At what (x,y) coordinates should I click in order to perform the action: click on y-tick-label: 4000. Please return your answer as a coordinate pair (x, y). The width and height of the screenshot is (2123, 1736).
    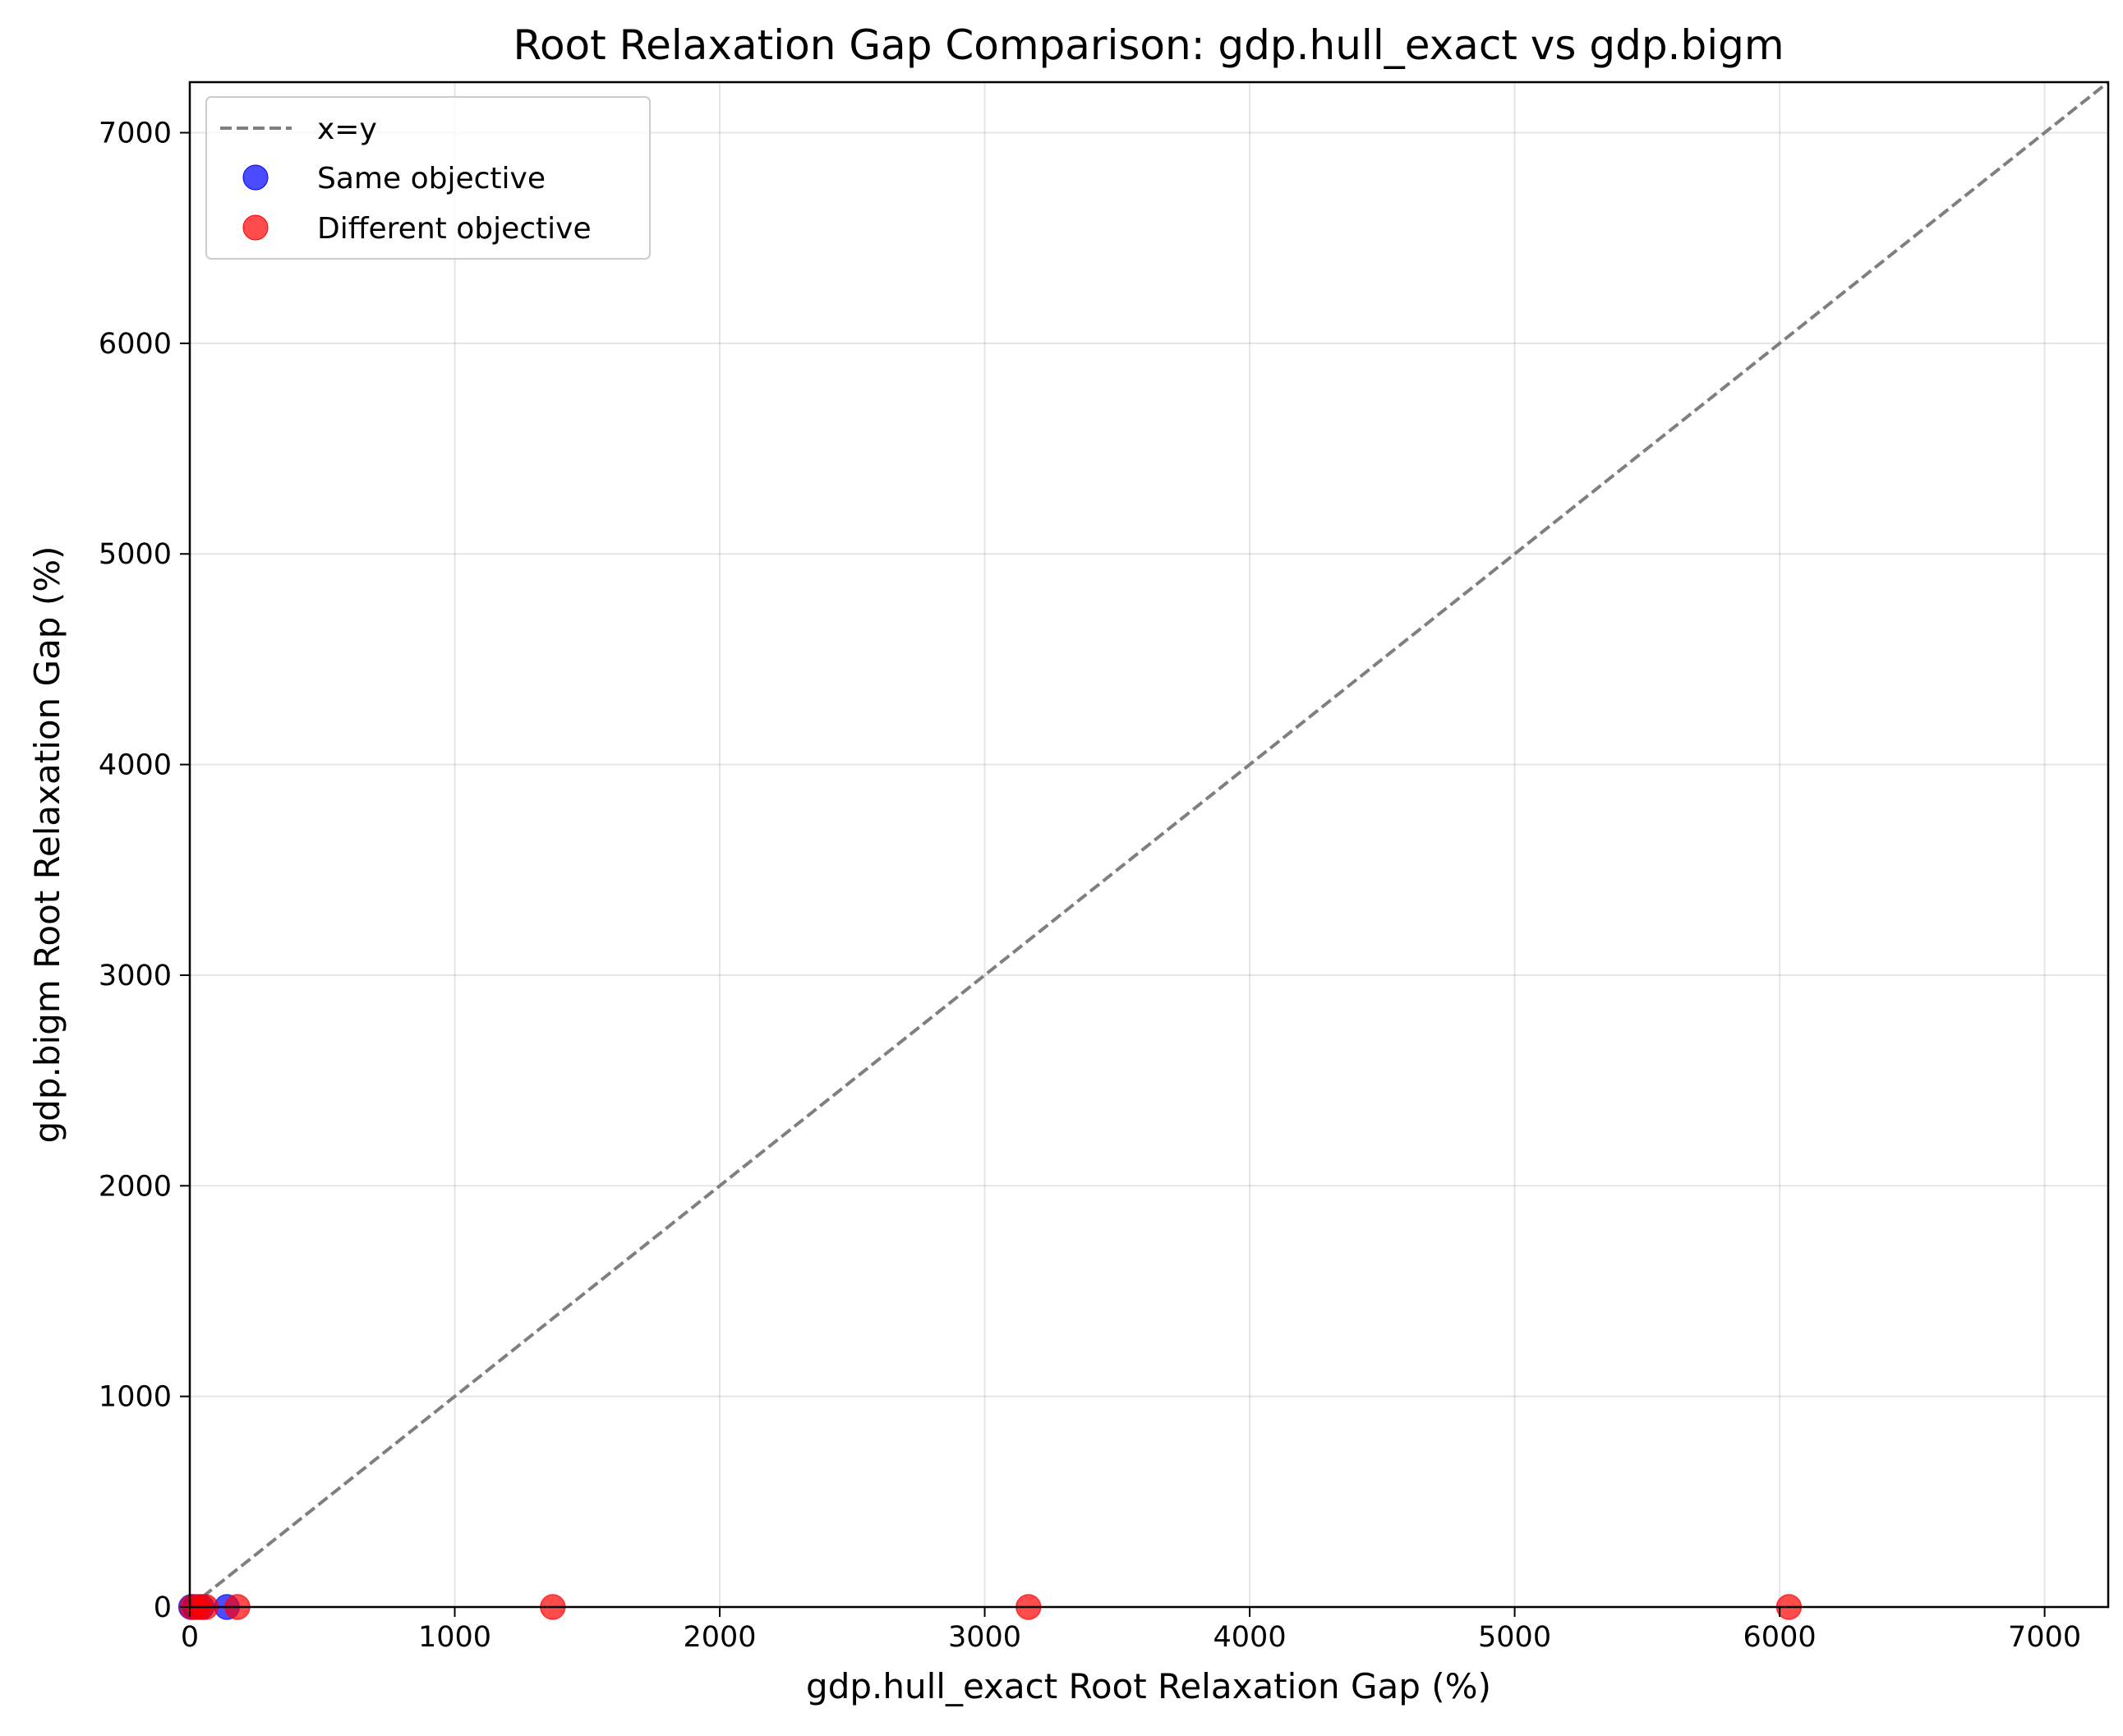
    Looking at the image, I should click on (135, 765).